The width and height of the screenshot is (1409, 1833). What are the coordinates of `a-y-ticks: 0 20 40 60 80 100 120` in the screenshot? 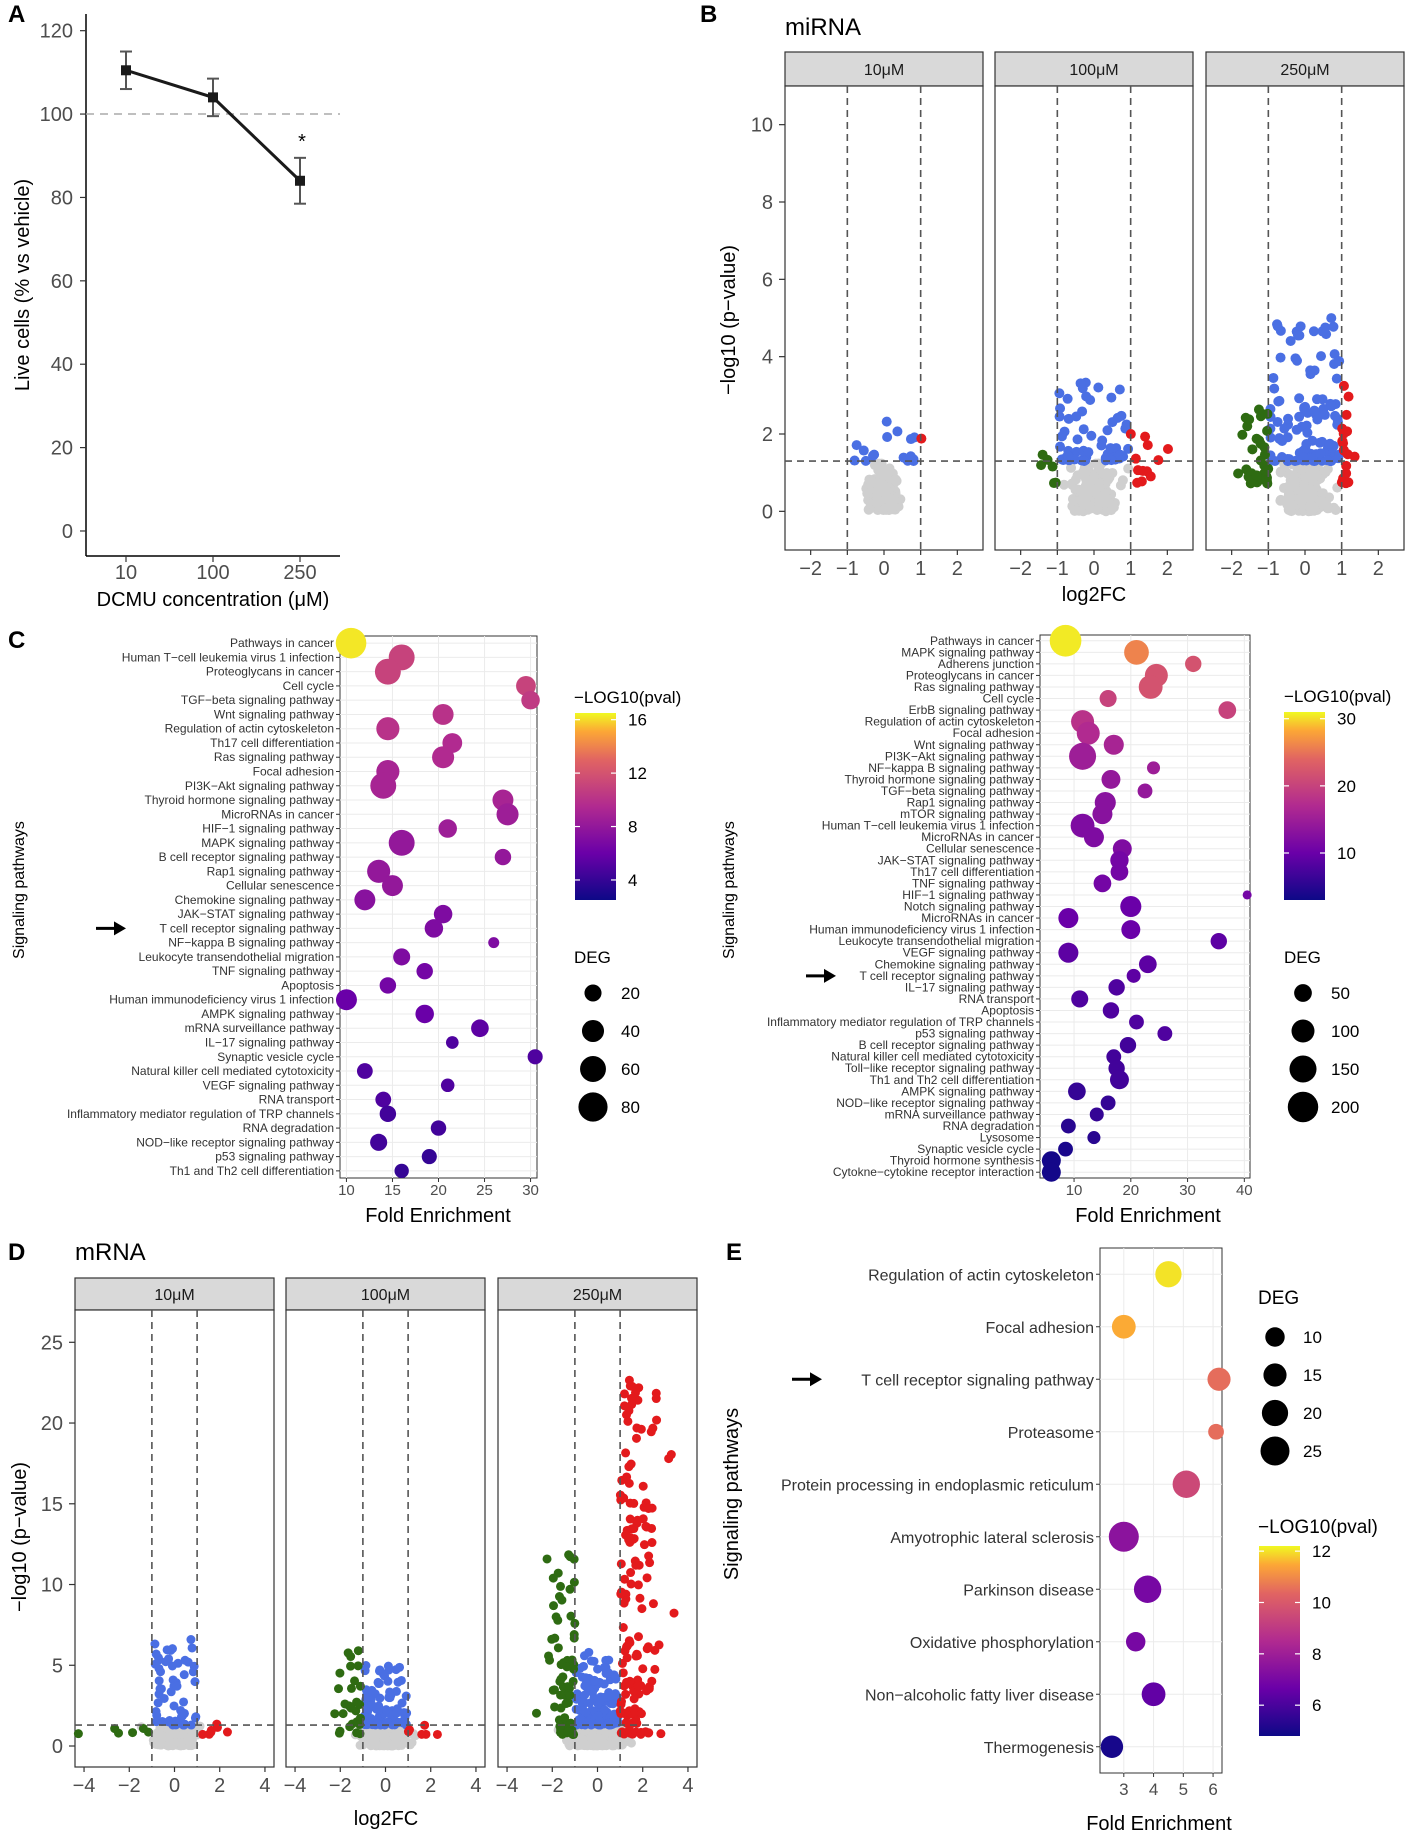 It's located at (63, 282).